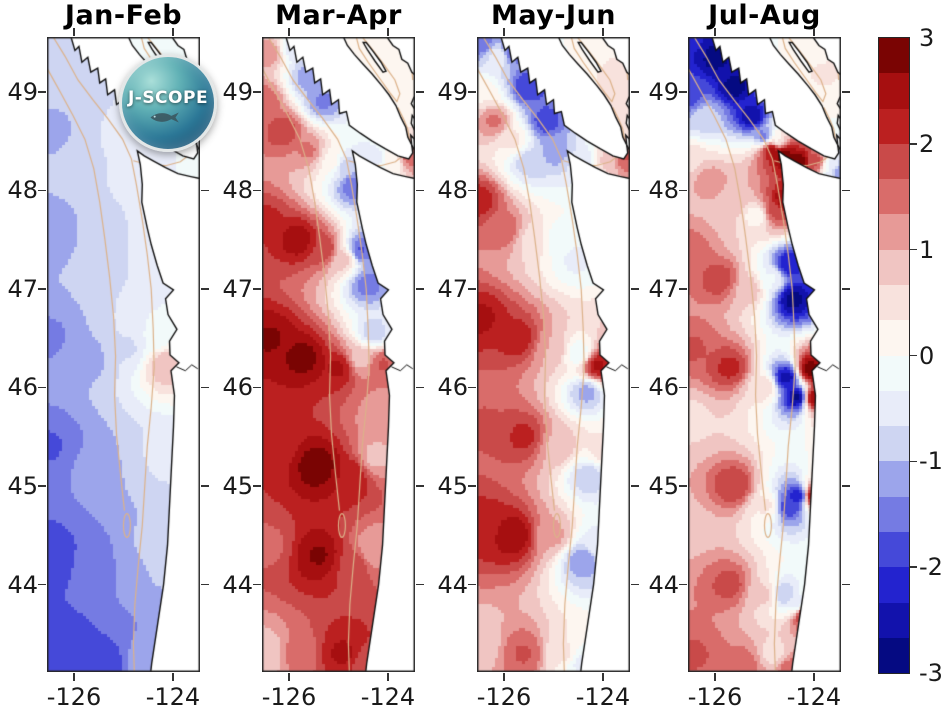 The image size is (943, 718). What do you see at coordinates (931, 567) in the screenshot?
I see `colorbar-tick-label: -2` at bounding box center [931, 567].